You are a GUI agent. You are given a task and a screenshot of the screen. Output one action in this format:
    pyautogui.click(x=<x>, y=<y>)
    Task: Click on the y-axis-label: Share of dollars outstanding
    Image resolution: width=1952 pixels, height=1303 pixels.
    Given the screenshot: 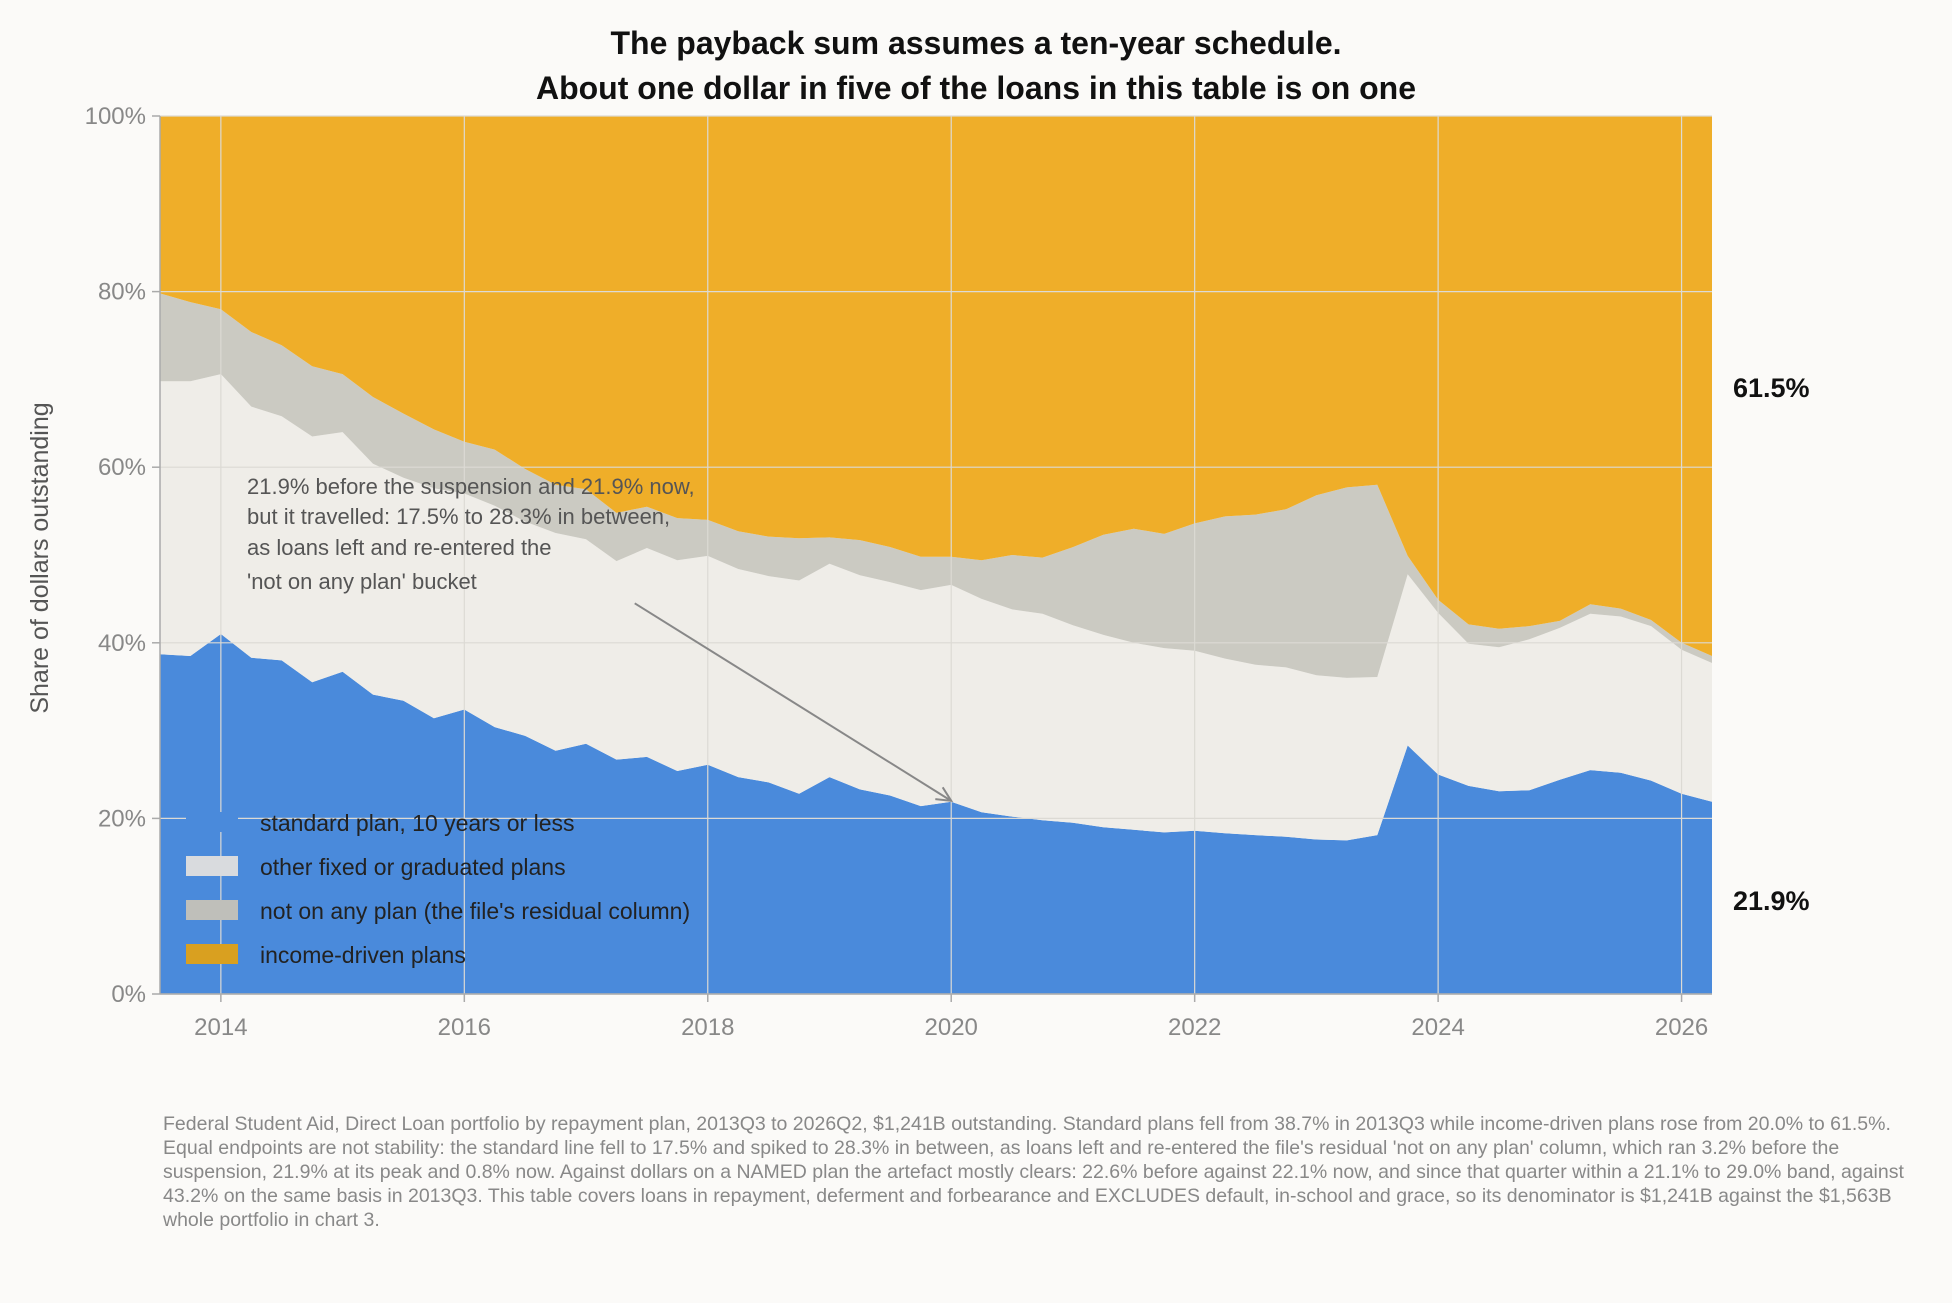 What is the action you would take?
    pyautogui.click(x=40, y=557)
    